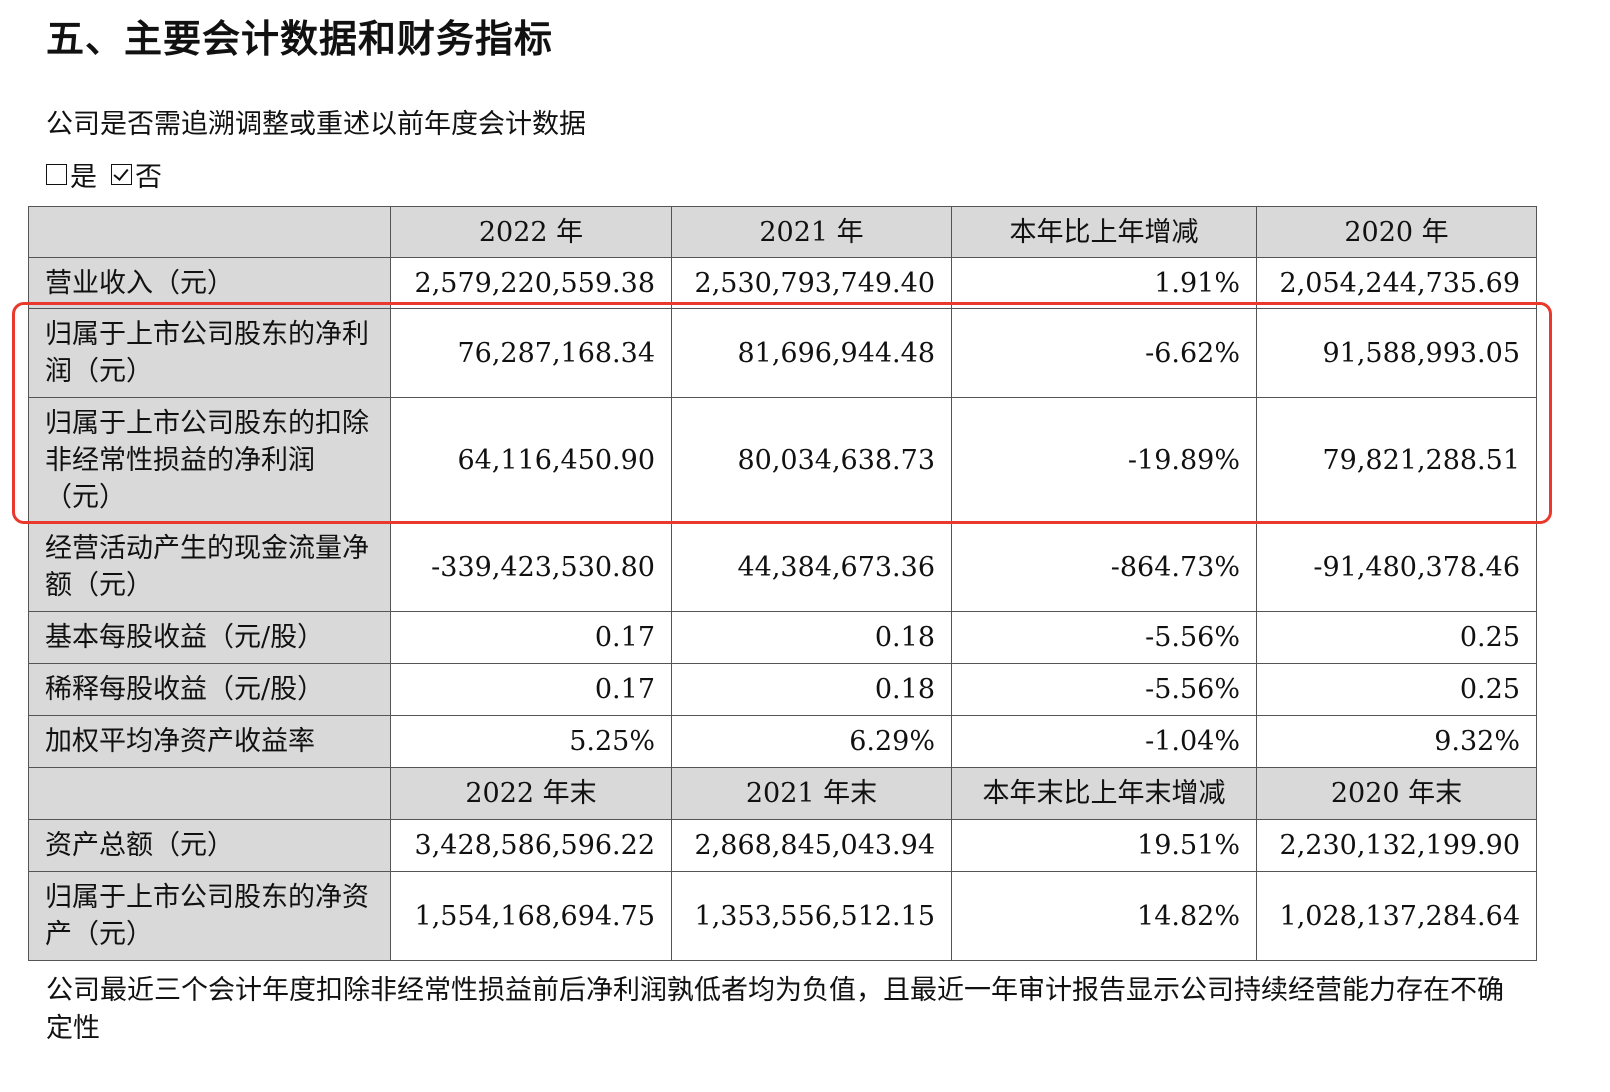 Image resolution: width=1610 pixels, height=1092 pixels. Describe the element at coordinates (121, 174) in the screenshot. I see `checkbox-checked-icon` at that location.